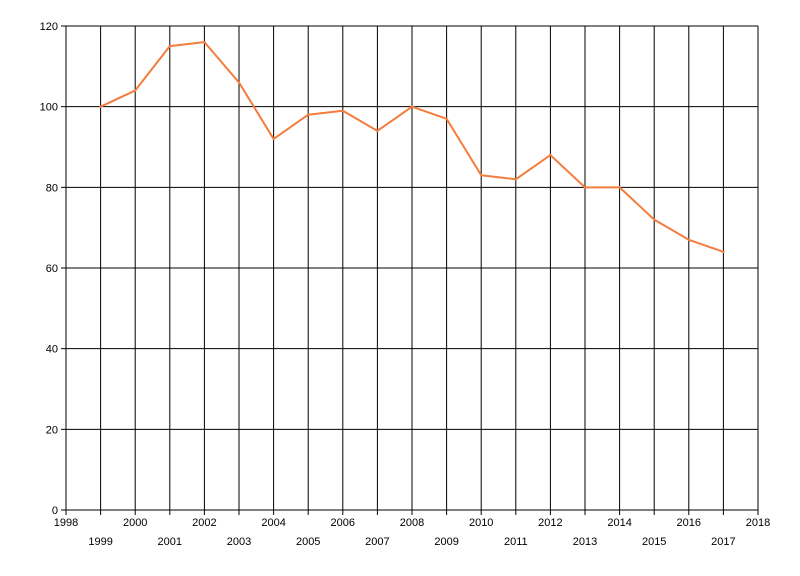 This screenshot has width=800, height=576. What do you see at coordinates (654, 542) in the screenshot?
I see `x-tick-label: 2015` at bounding box center [654, 542].